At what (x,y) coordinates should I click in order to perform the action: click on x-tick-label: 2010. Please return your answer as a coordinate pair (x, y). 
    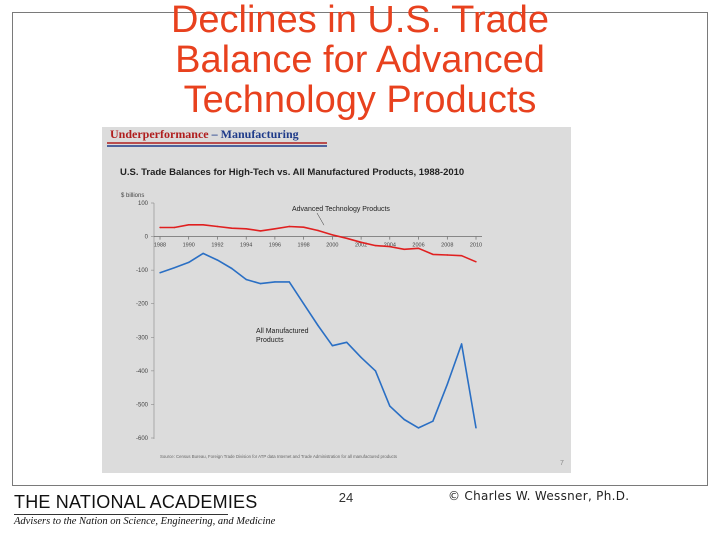
    Looking at the image, I should click on (476, 246).